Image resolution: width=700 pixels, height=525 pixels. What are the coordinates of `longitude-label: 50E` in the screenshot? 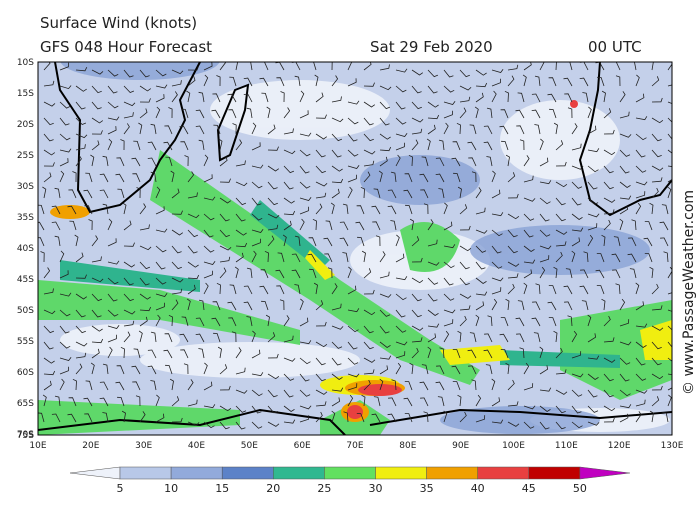 It's located at (249, 446).